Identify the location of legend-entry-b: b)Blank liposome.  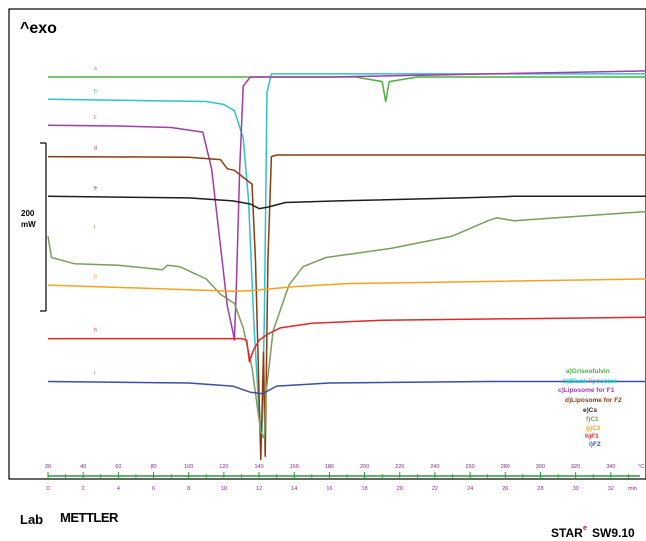
(590, 381).